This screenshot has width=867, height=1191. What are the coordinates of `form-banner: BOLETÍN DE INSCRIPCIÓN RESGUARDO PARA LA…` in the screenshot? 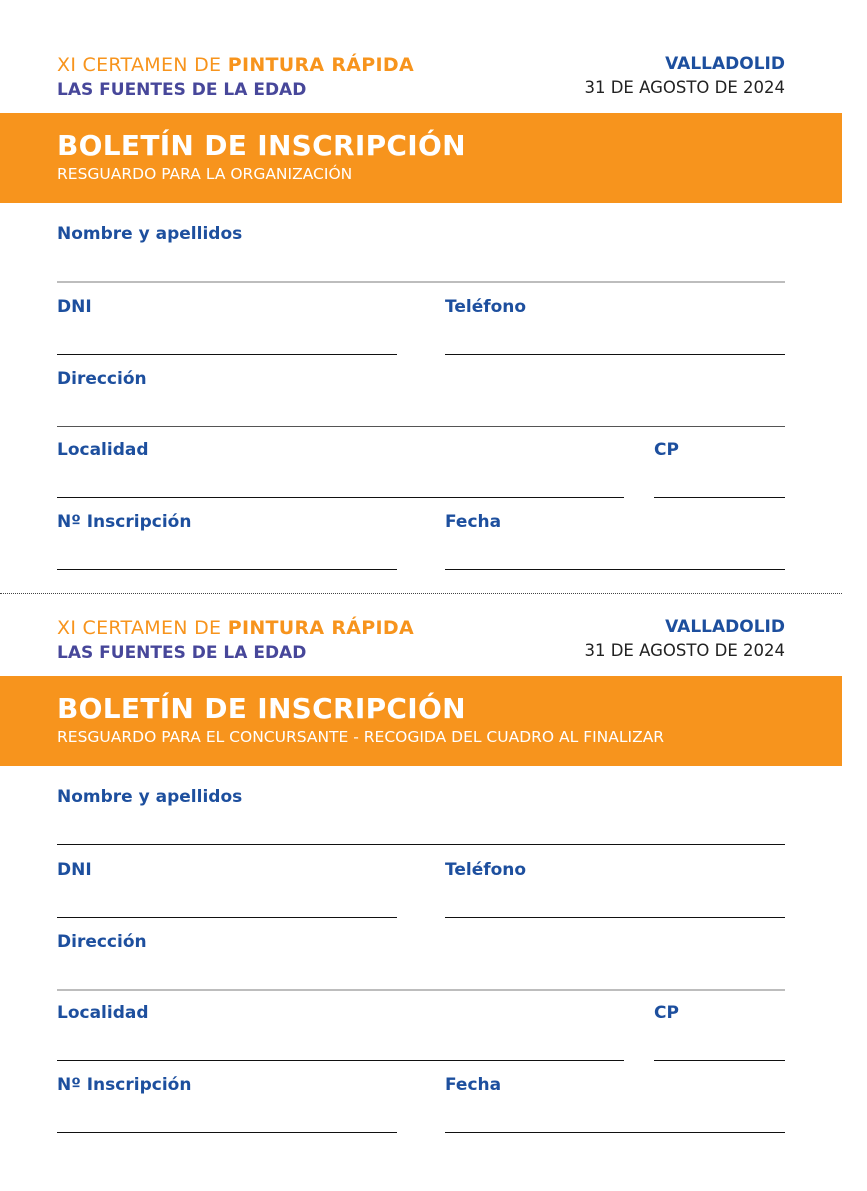 It's located at (421, 158).